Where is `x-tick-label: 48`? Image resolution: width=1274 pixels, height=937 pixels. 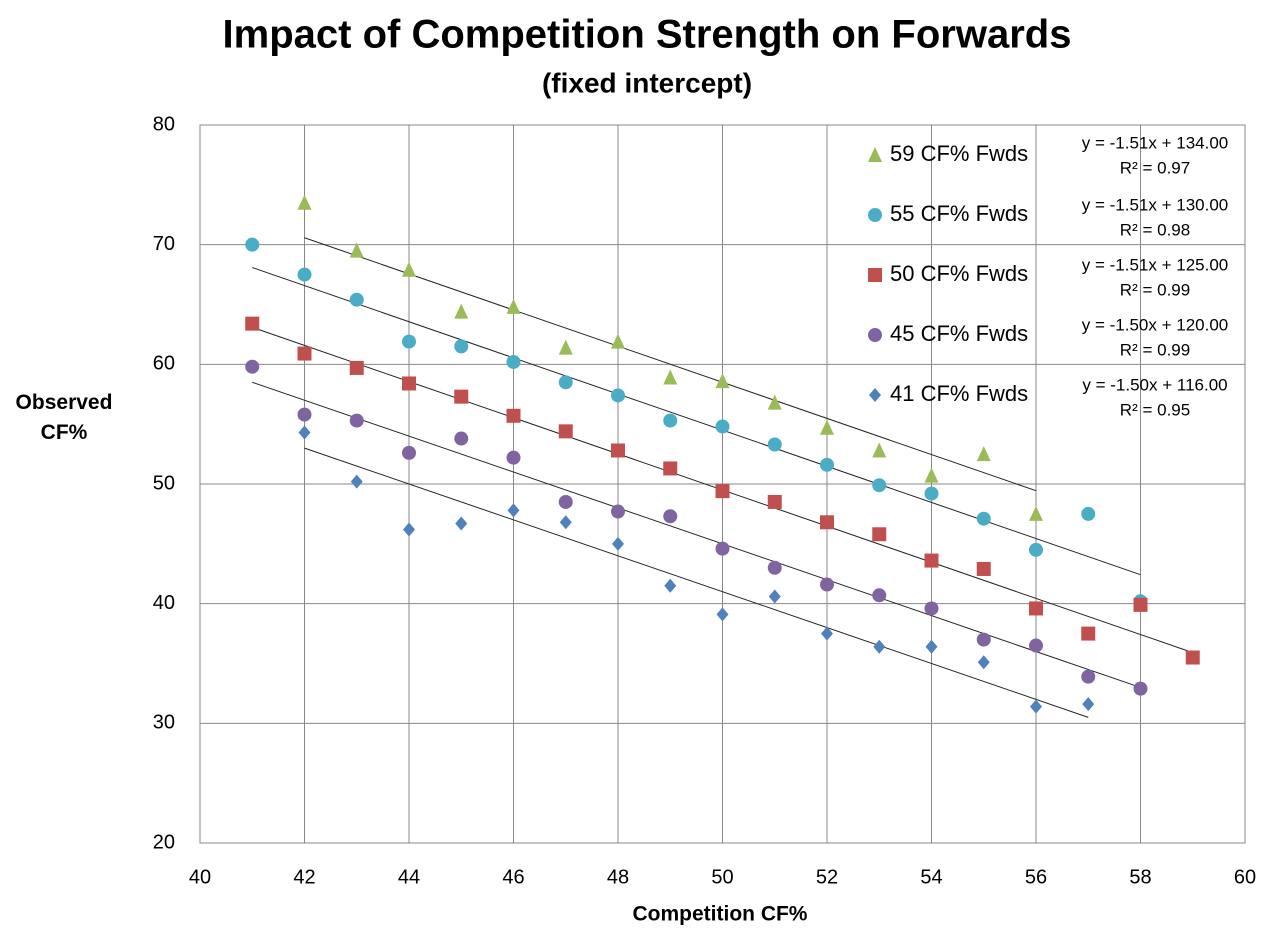
x-tick-label: 48 is located at coordinates (618, 877).